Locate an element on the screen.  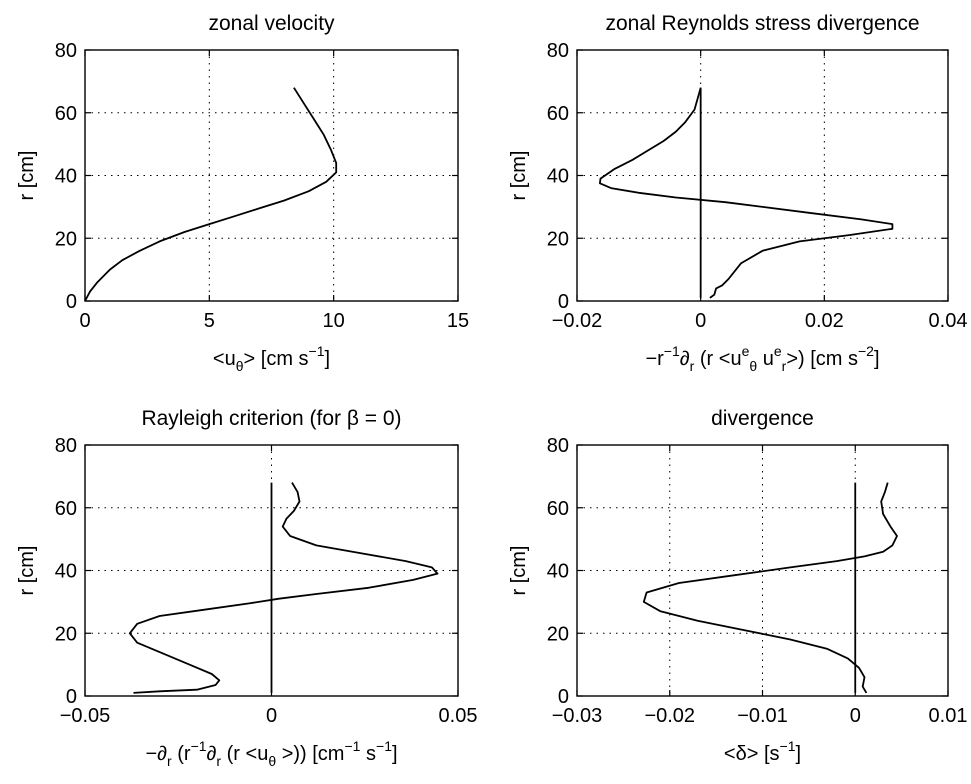
x-tick-label: −0.01 is located at coordinates (762, 716).